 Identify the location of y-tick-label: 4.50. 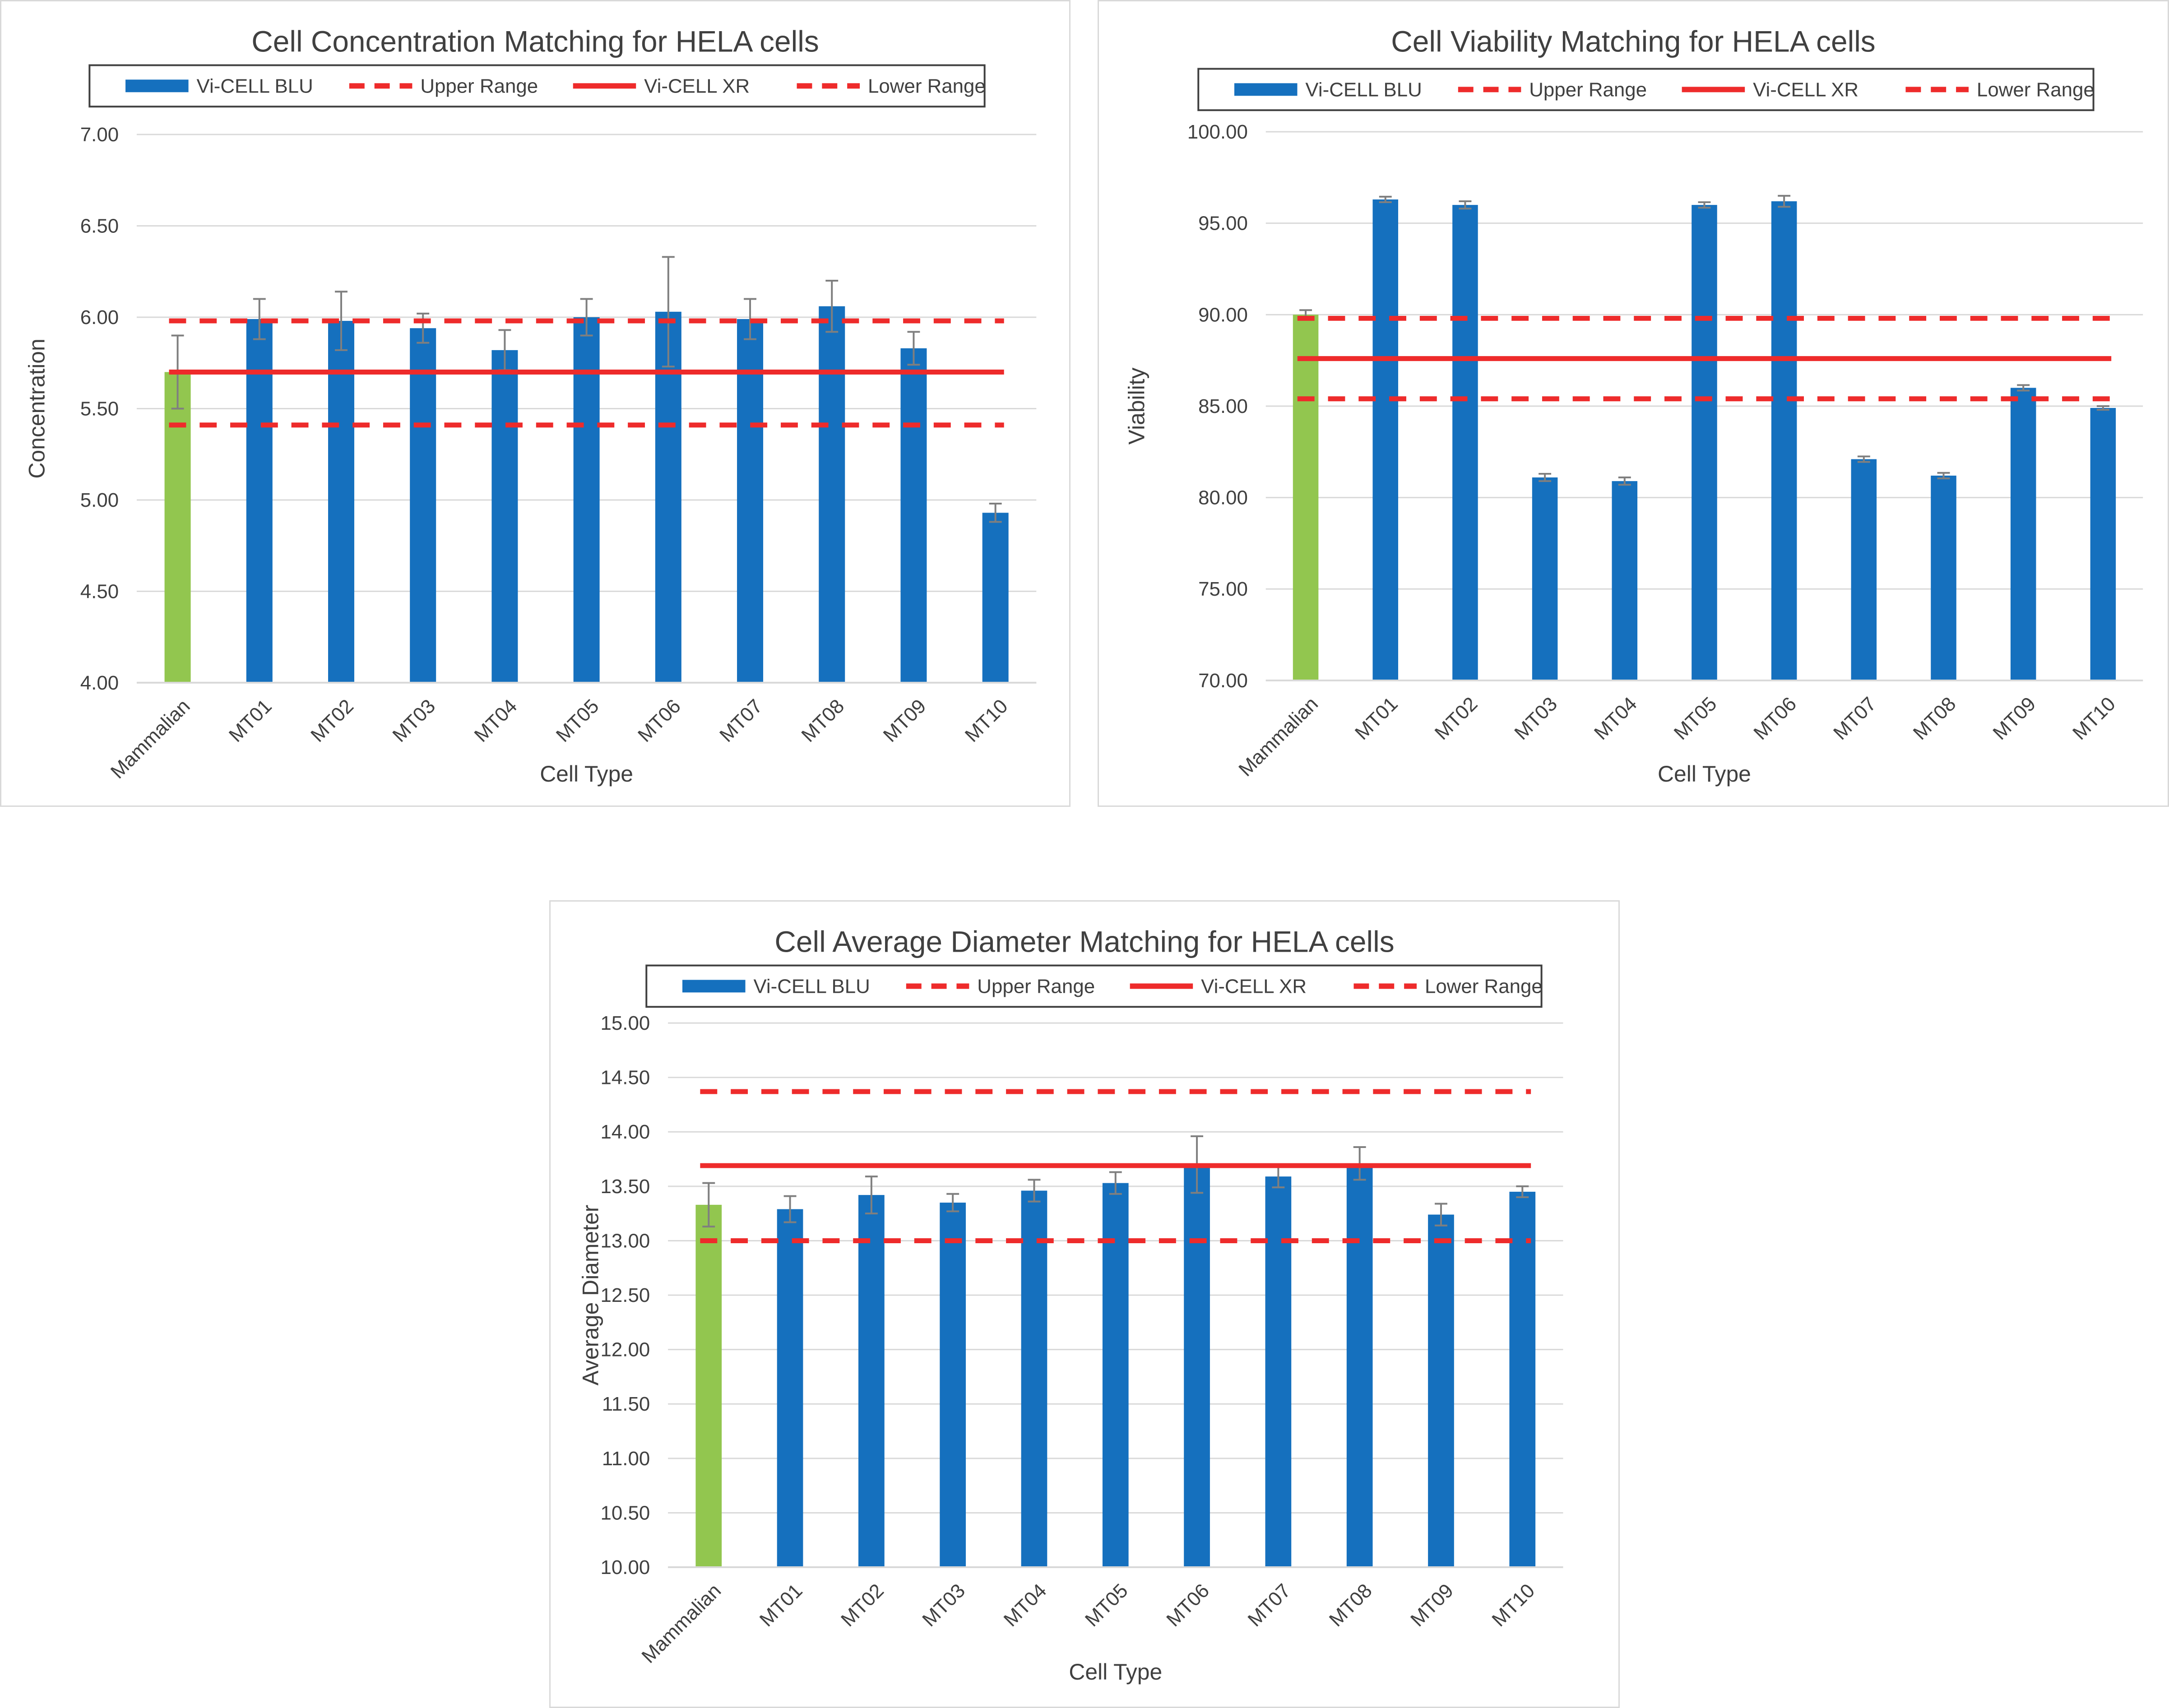
(99, 591).